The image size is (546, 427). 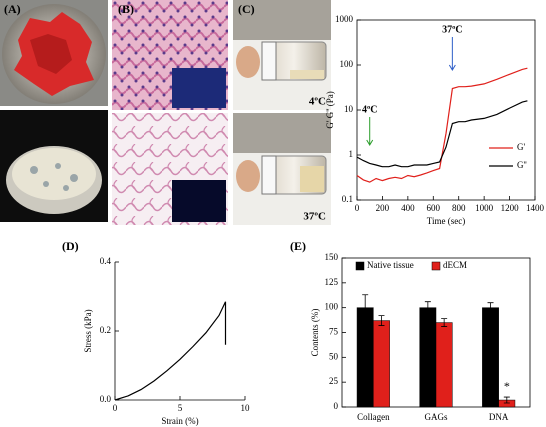 What do you see at coordinates (521, 147) in the screenshot?
I see `legend-label: G'` at bounding box center [521, 147].